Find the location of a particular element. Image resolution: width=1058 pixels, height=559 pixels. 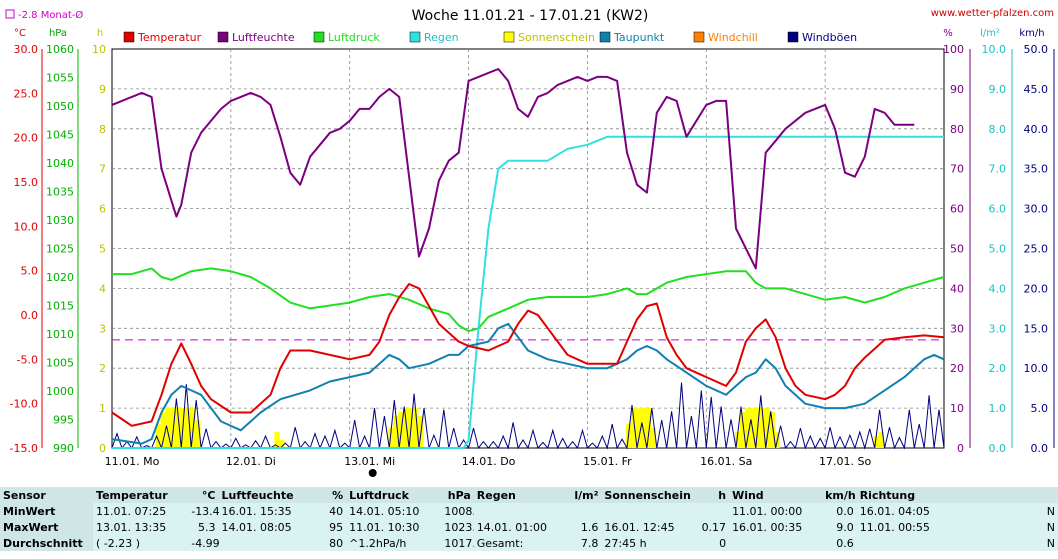

y-tick-label-pressure: 1045 is located at coordinates (60, 135).